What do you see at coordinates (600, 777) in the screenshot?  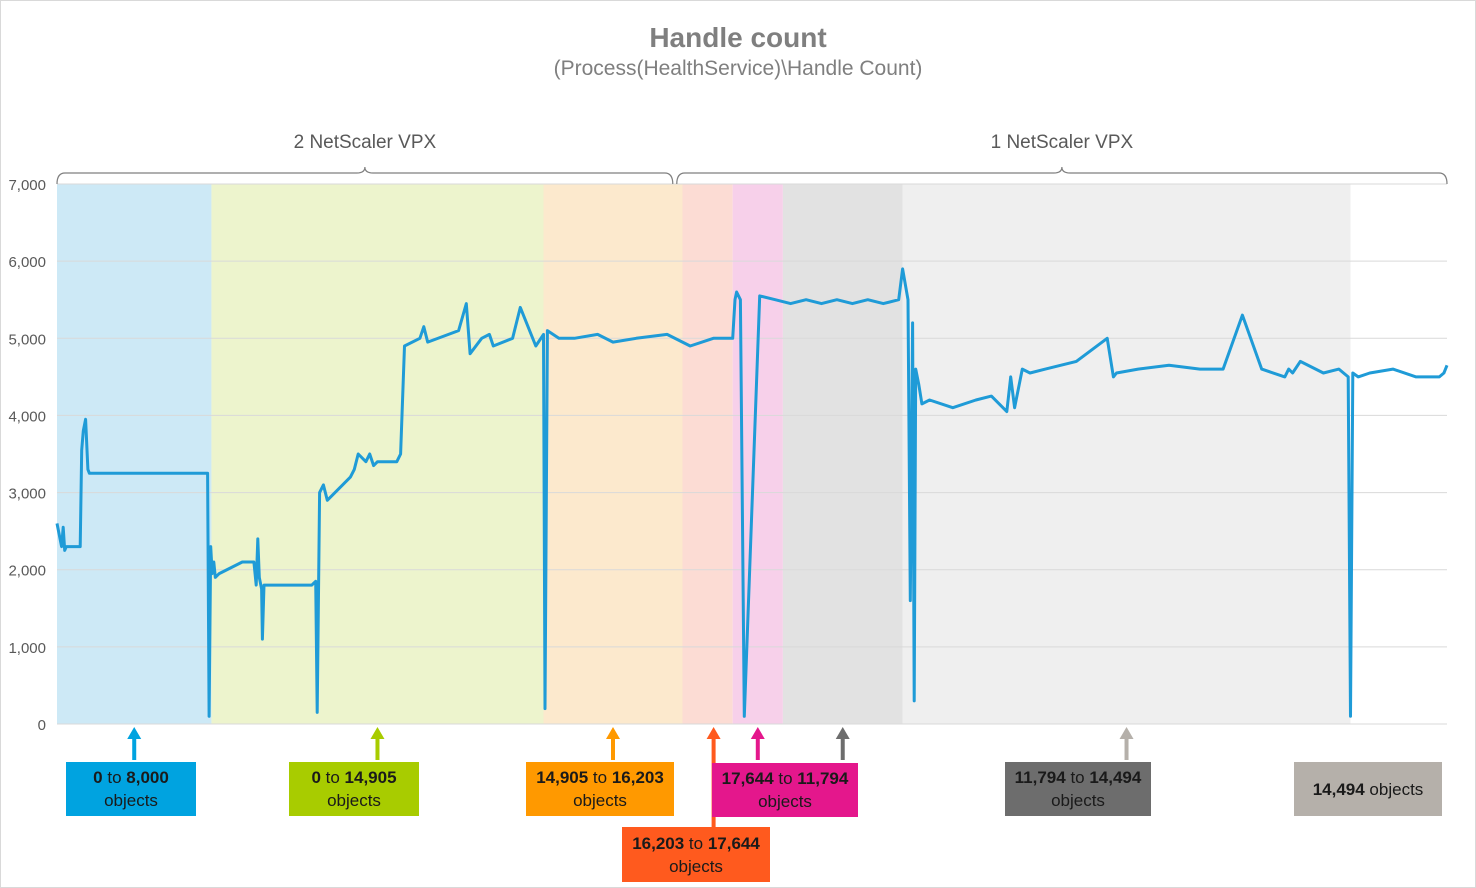 I see `phase-range: 14,905 to 16,203` at bounding box center [600, 777].